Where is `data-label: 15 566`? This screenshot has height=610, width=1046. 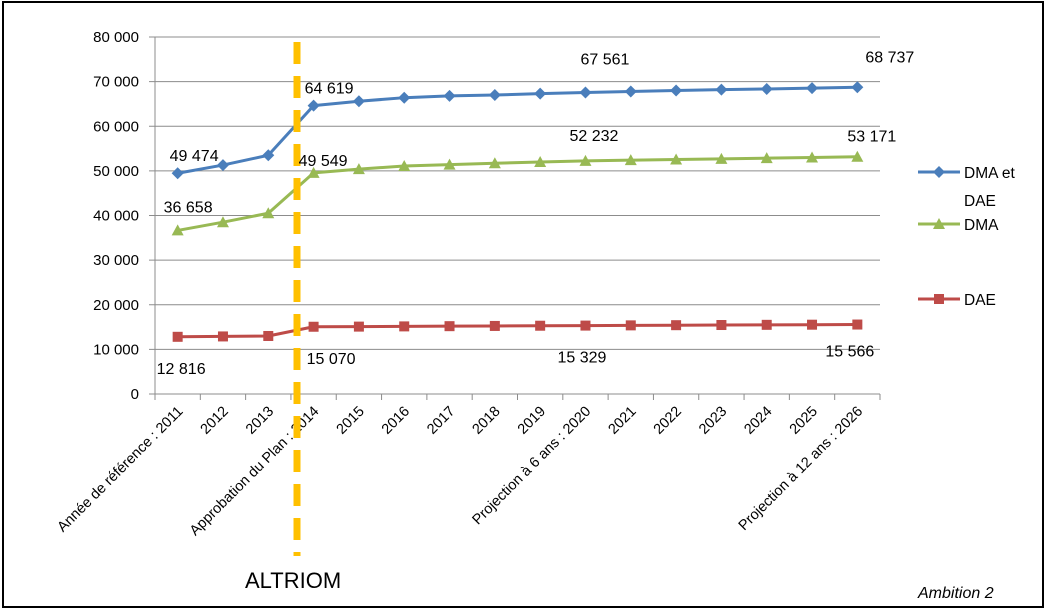 data-label: 15 566 is located at coordinates (849, 352).